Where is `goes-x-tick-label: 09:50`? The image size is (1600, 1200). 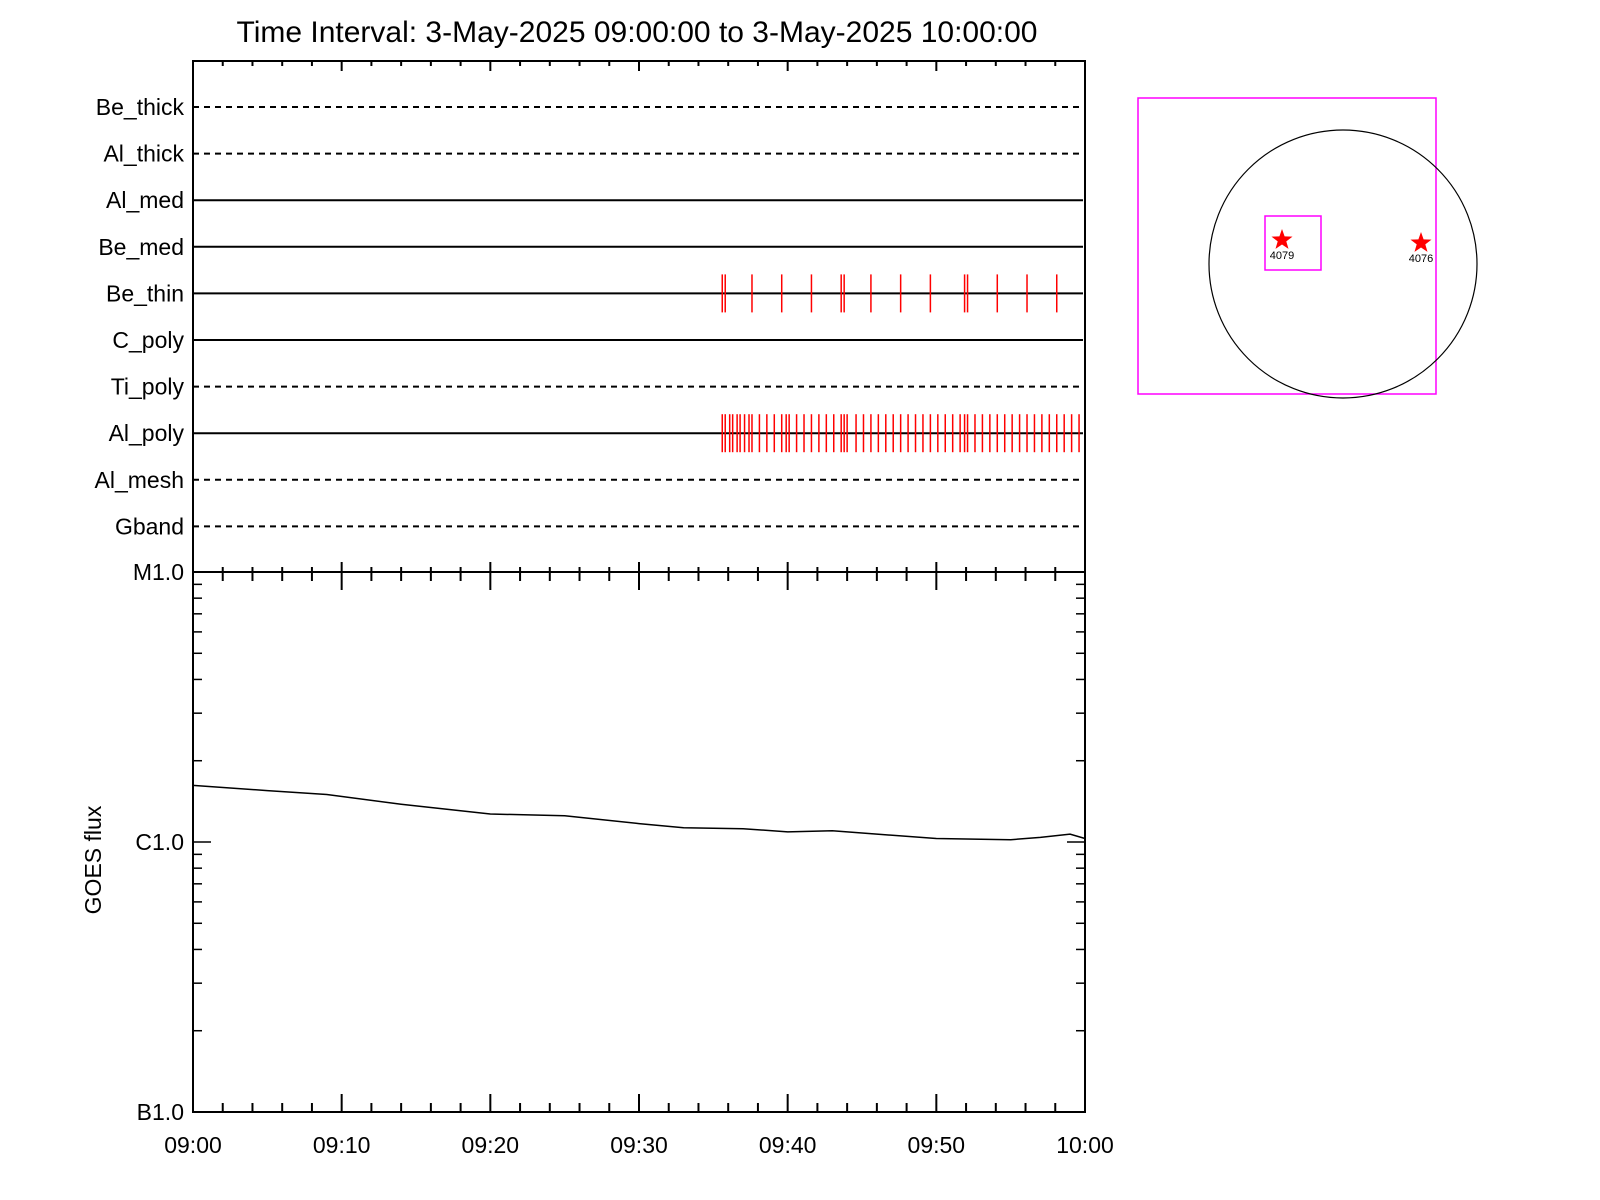 goes-x-tick-label: 09:50 is located at coordinates (937, 1145).